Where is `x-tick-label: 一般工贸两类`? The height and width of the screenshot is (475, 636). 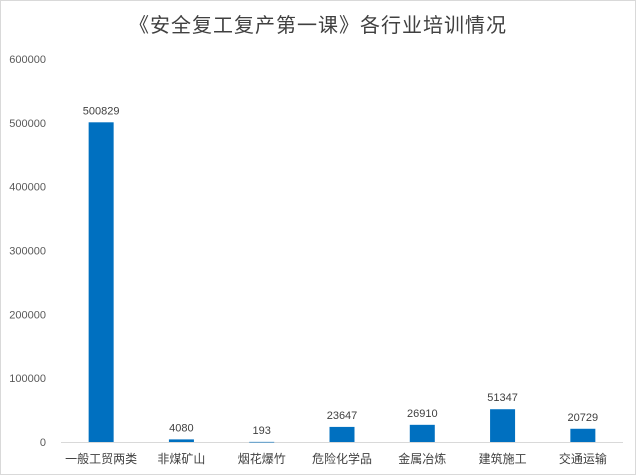 x-tick-label: 一般工贸两类 is located at coordinates (101, 458).